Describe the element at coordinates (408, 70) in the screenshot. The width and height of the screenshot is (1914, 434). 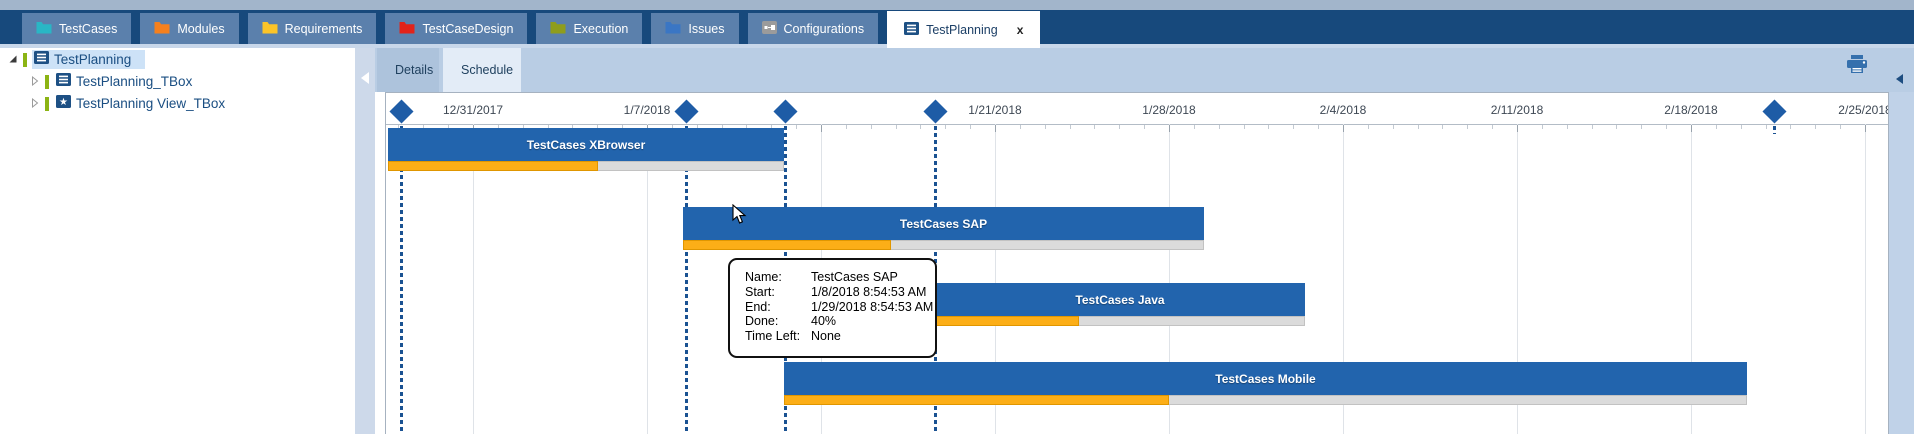
I see `panel-tab-details: Details` at that location.